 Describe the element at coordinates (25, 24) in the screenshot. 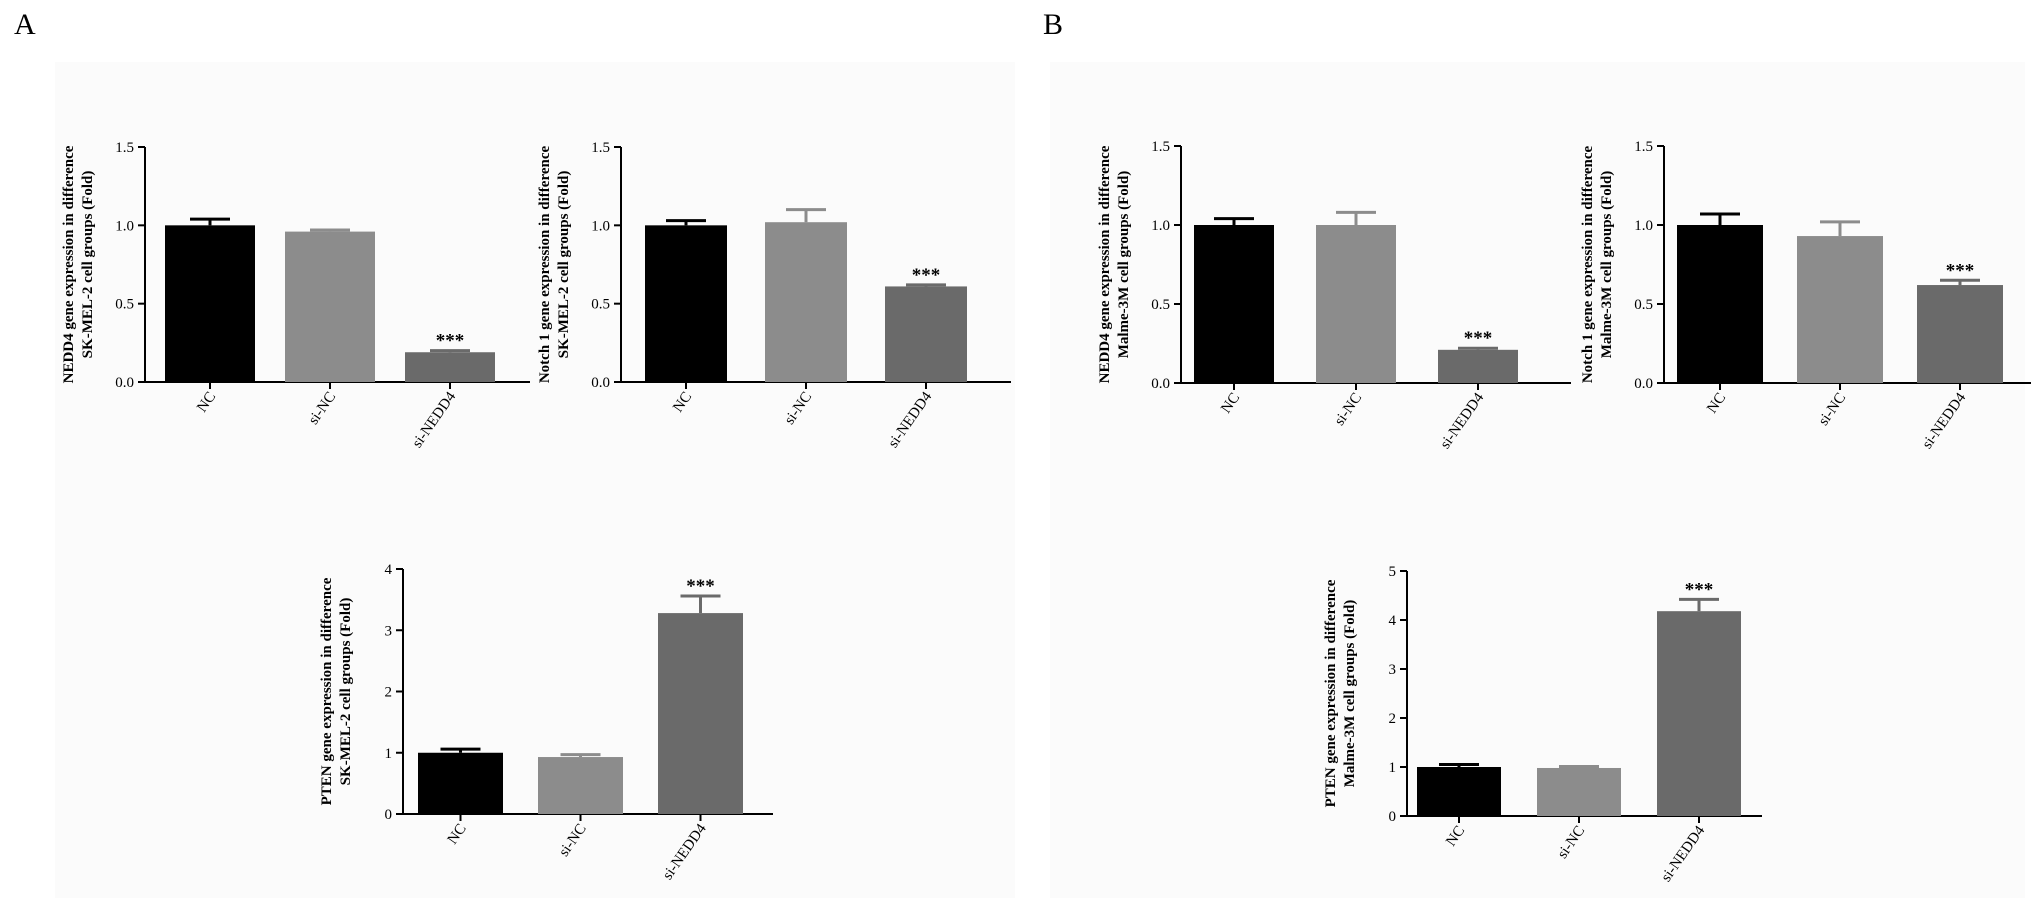

I see `panel-letter-a: A` at that location.